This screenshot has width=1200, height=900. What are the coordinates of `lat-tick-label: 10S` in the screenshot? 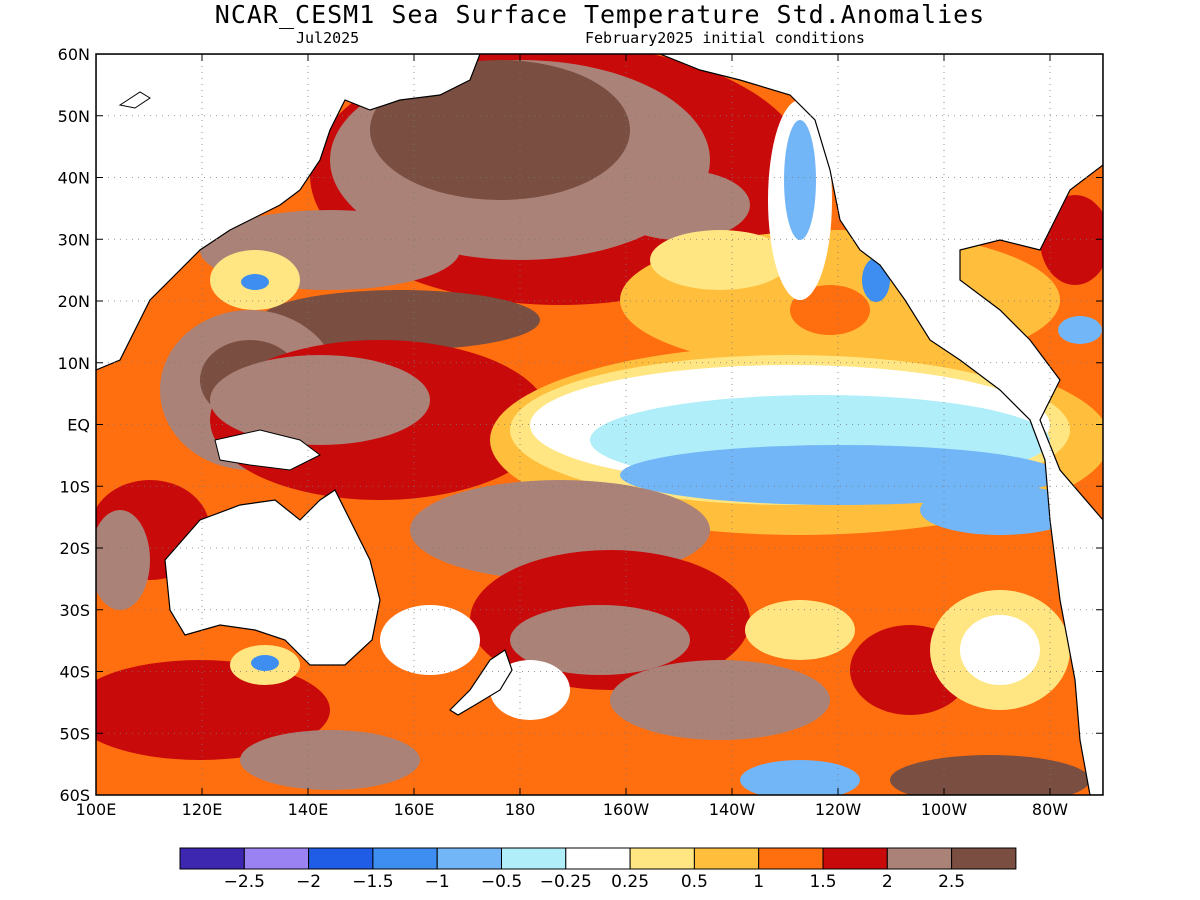 It's located at (74, 486).